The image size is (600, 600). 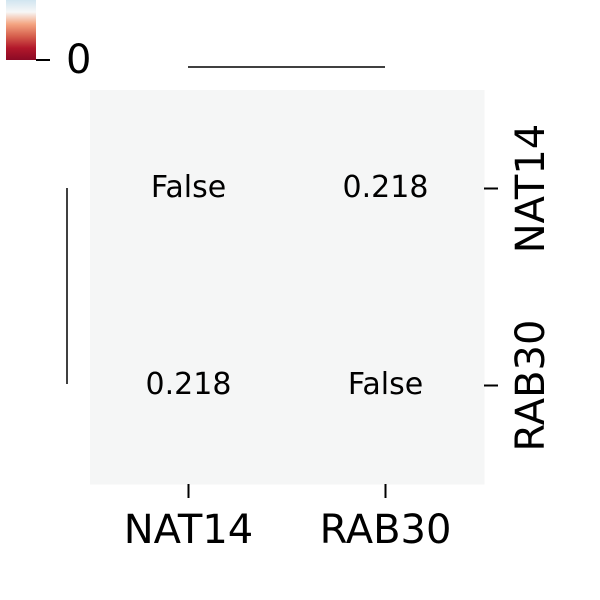 What do you see at coordinates (531, 386) in the screenshot?
I see `y-tick-label: RAB30` at bounding box center [531, 386].